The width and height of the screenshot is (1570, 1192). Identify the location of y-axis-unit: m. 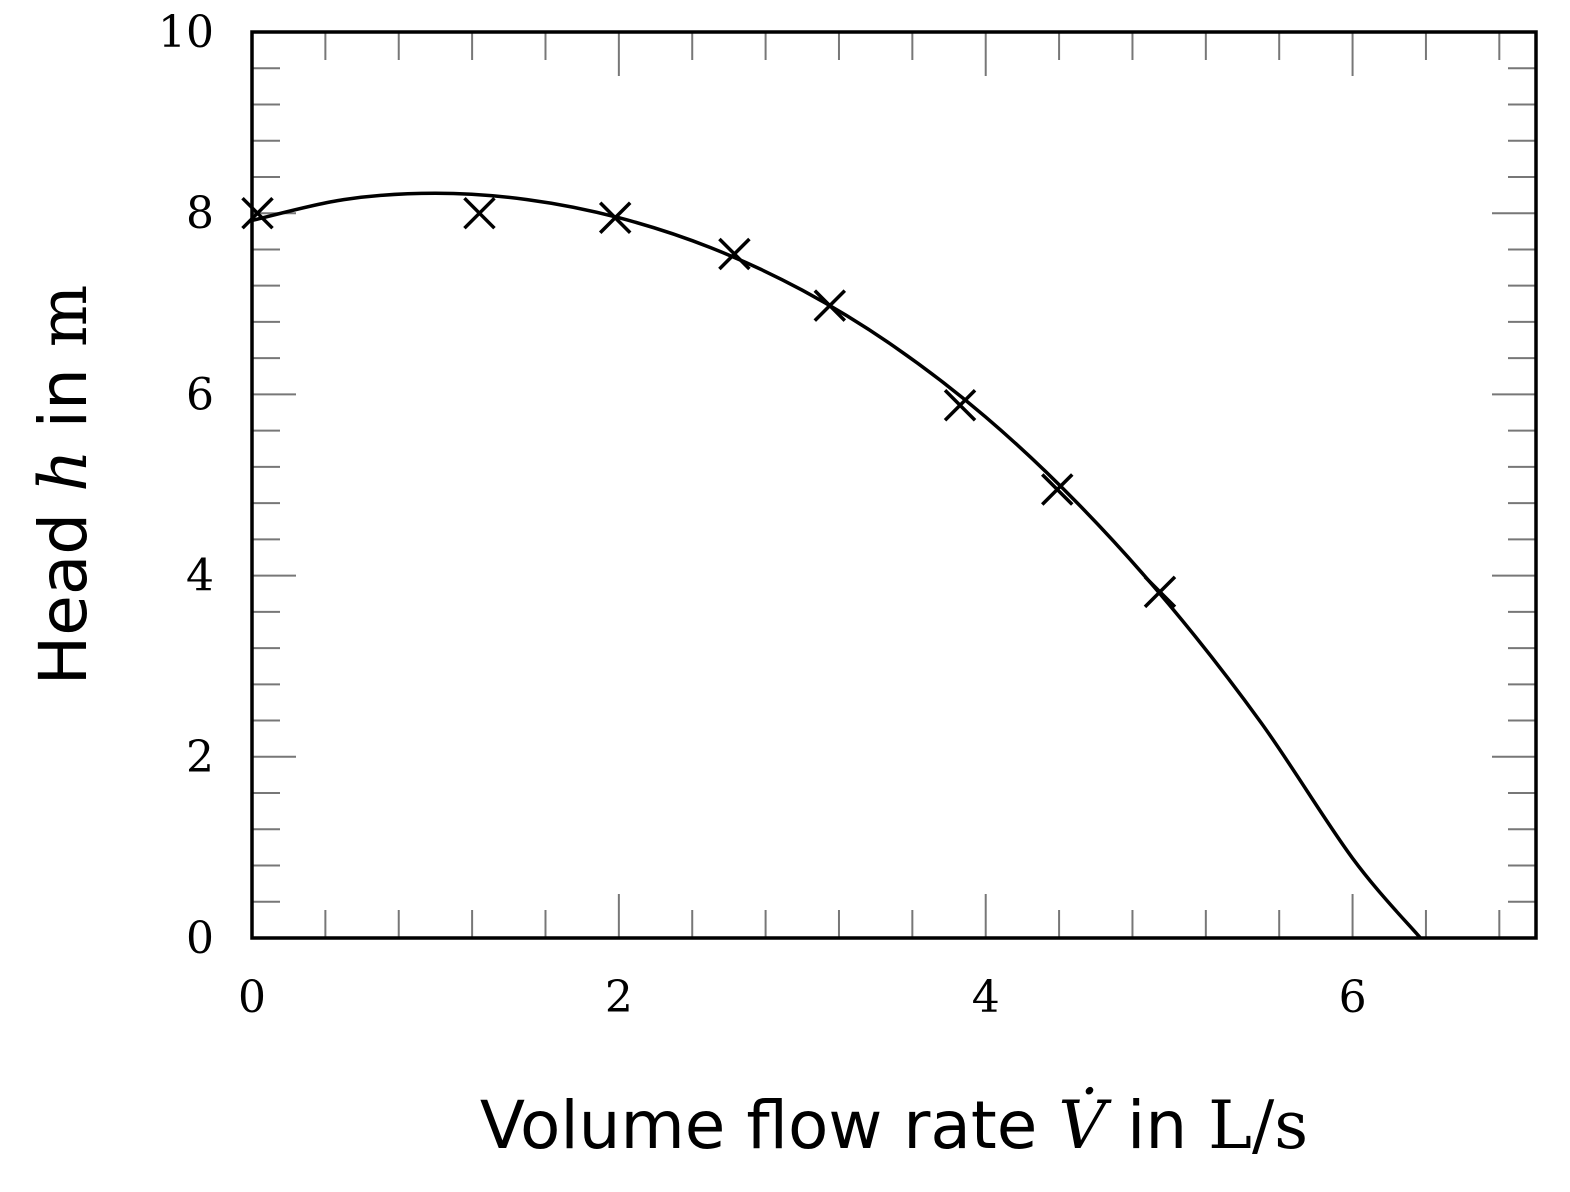
(63, 316).